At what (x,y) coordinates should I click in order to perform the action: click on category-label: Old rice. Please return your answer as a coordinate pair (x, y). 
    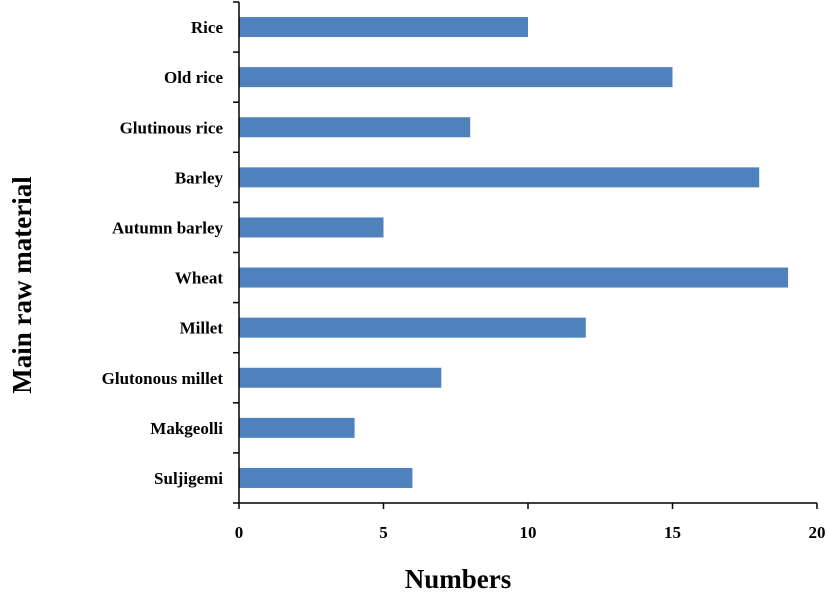
    Looking at the image, I should click on (193, 77).